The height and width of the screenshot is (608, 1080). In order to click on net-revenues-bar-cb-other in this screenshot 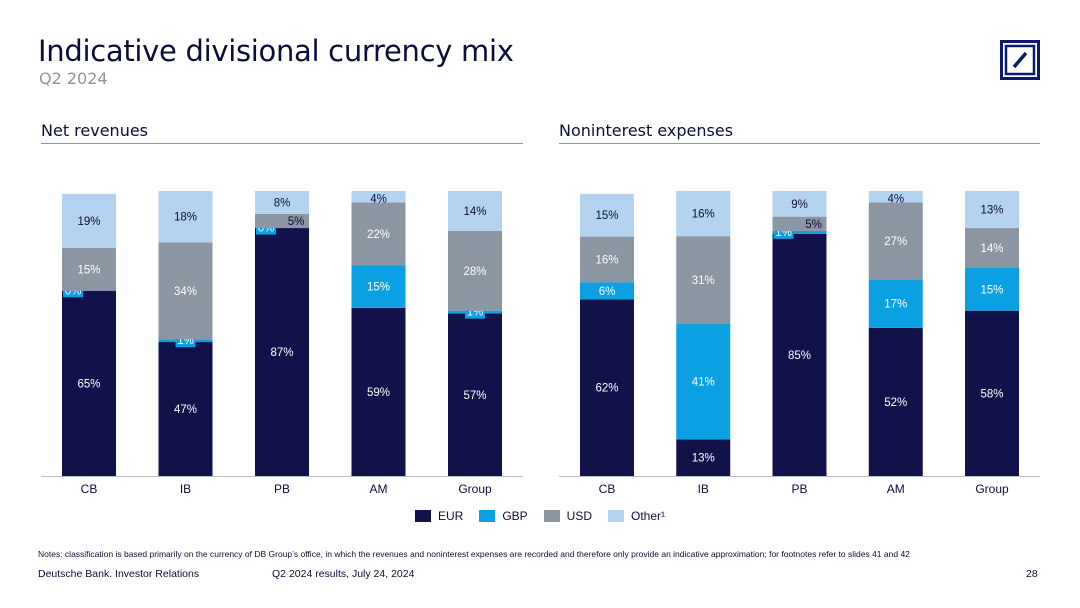, I will do `click(89, 220)`.